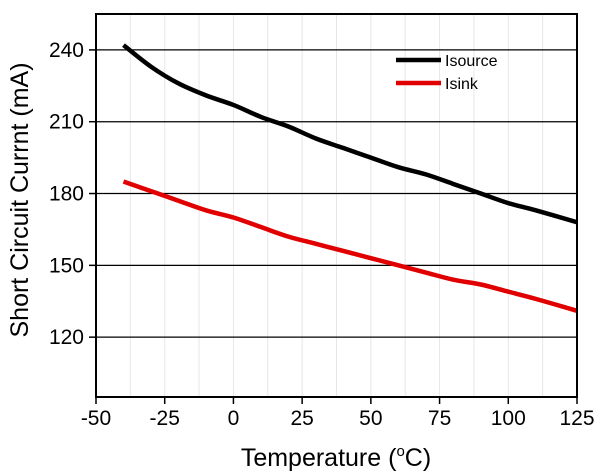 The width and height of the screenshot is (601, 473). I want to click on x-axis-label-text: Temperature (, so click(319, 458).